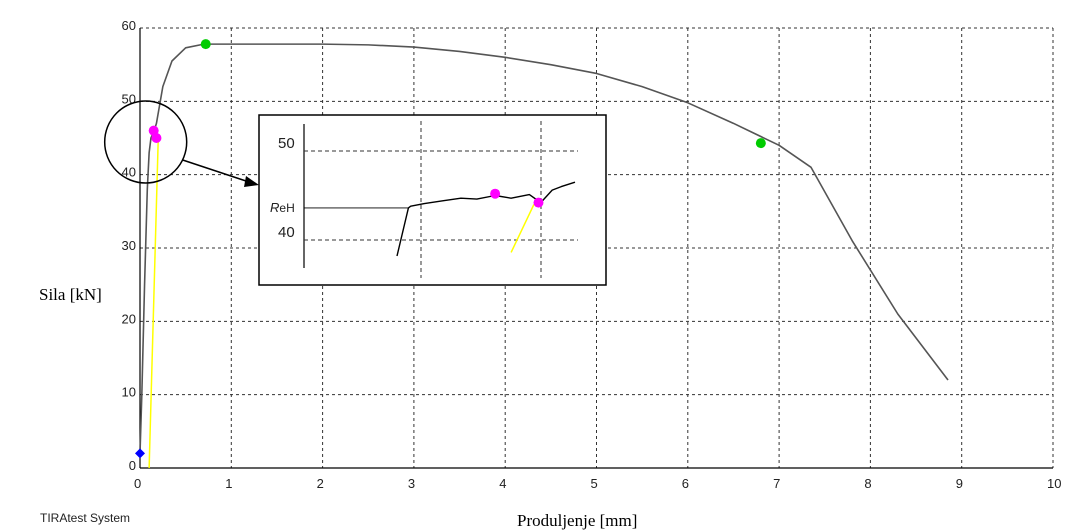 This screenshot has height=532, width=1067. What do you see at coordinates (959, 483) in the screenshot?
I see `x-tick-label: 9` at bounding box center [959, 483].